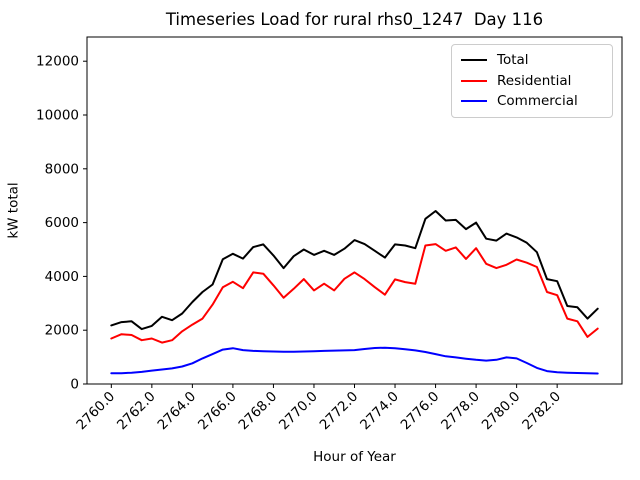 This screenshot has height=480, width=640. Describe the element at coordinates (532, 60) in the screenshot. I see `legend-item-total: Total` at that location.